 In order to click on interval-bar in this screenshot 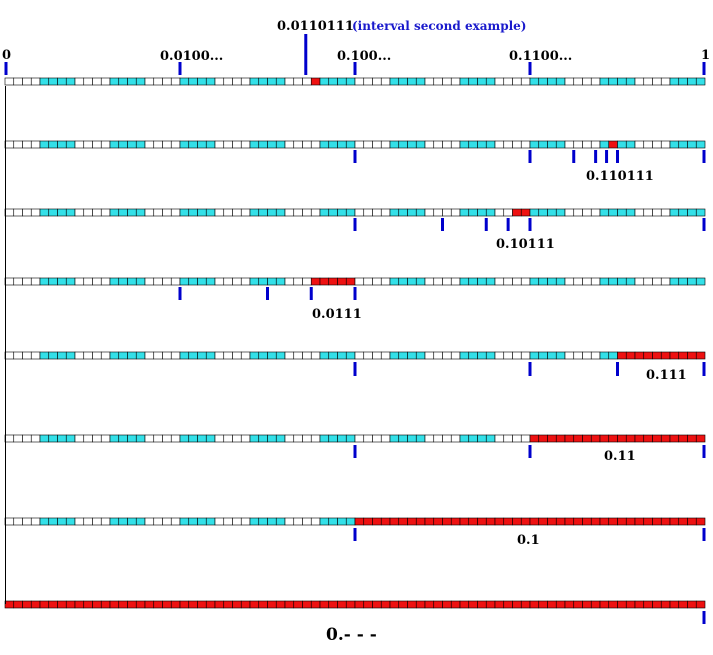, I will do `click(355, 212)`.